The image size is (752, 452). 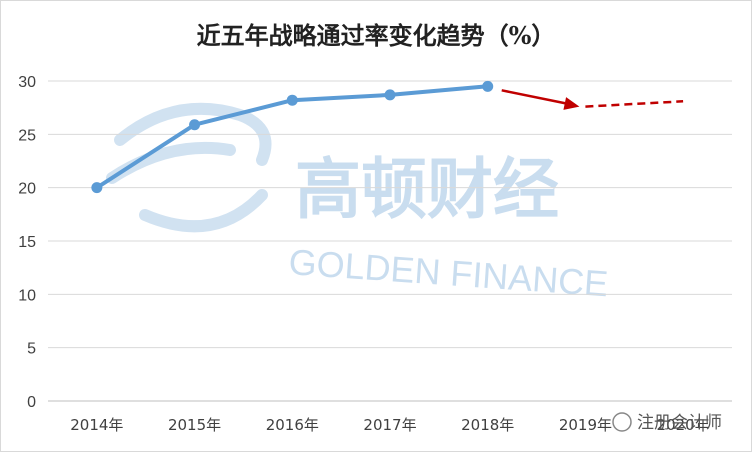 What do you see at coordinates (194, 425) in the screenshot?
I see `x-tick-label: 2015年` at bounding box center [194, 425].